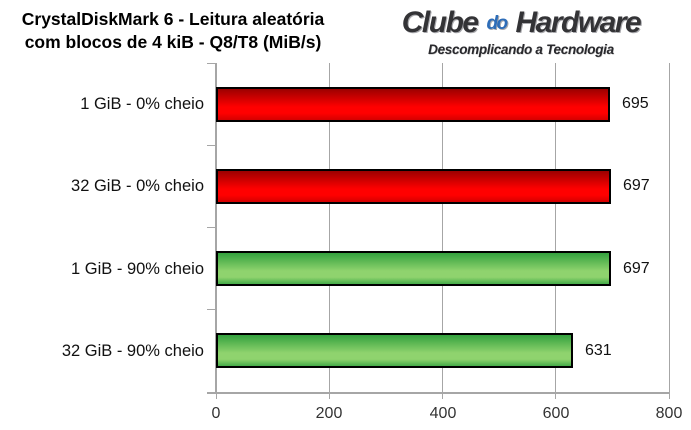 Image resolution: width=691 pixels, height=430 pixels. Describe the element at coordinates (173, 42) in the screenshot. I see `chart-title-line2: com blocos de 4 kiB - Q8/T8 (MiB/s)` at that location.